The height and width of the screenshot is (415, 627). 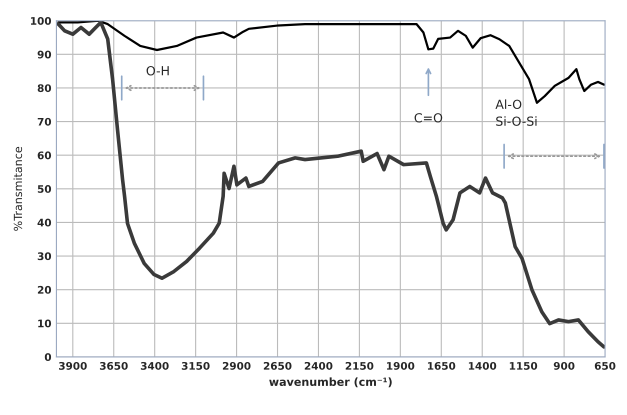 I want to click on x-tick-label: 3400, so click(x=154, y=366).